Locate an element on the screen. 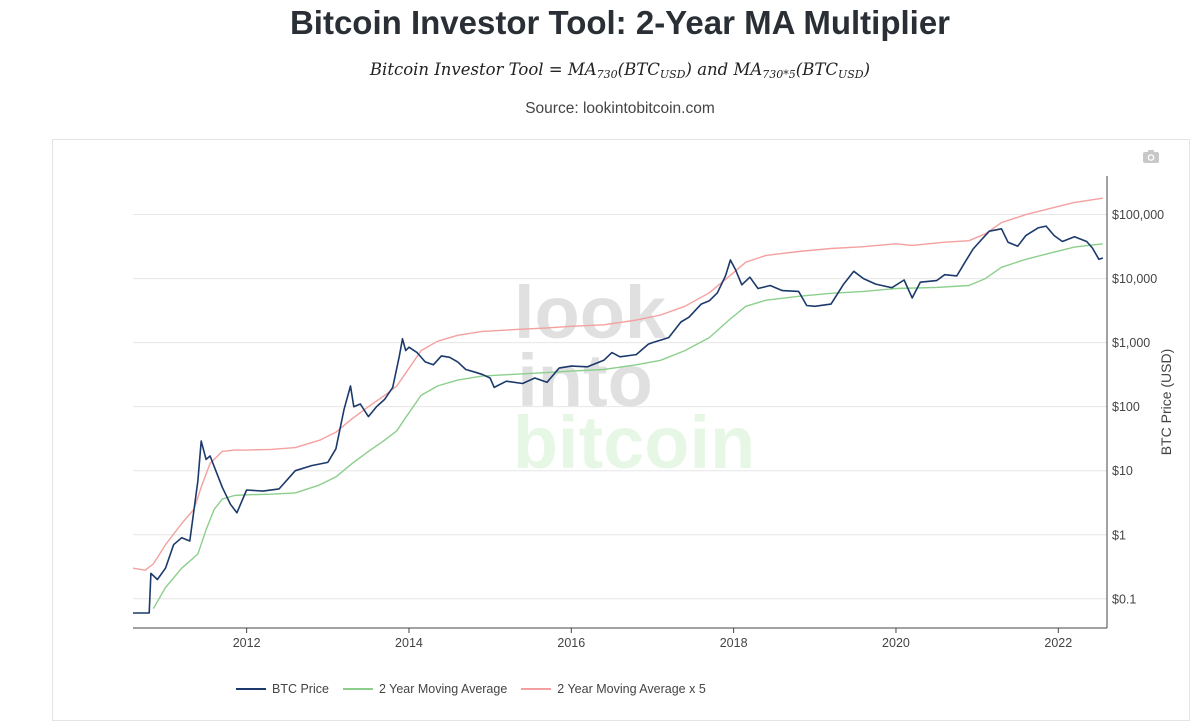 The width and height of the screenshot is (1200, 721). y-tick-label: $100 is located at coordinates (1126, 407).